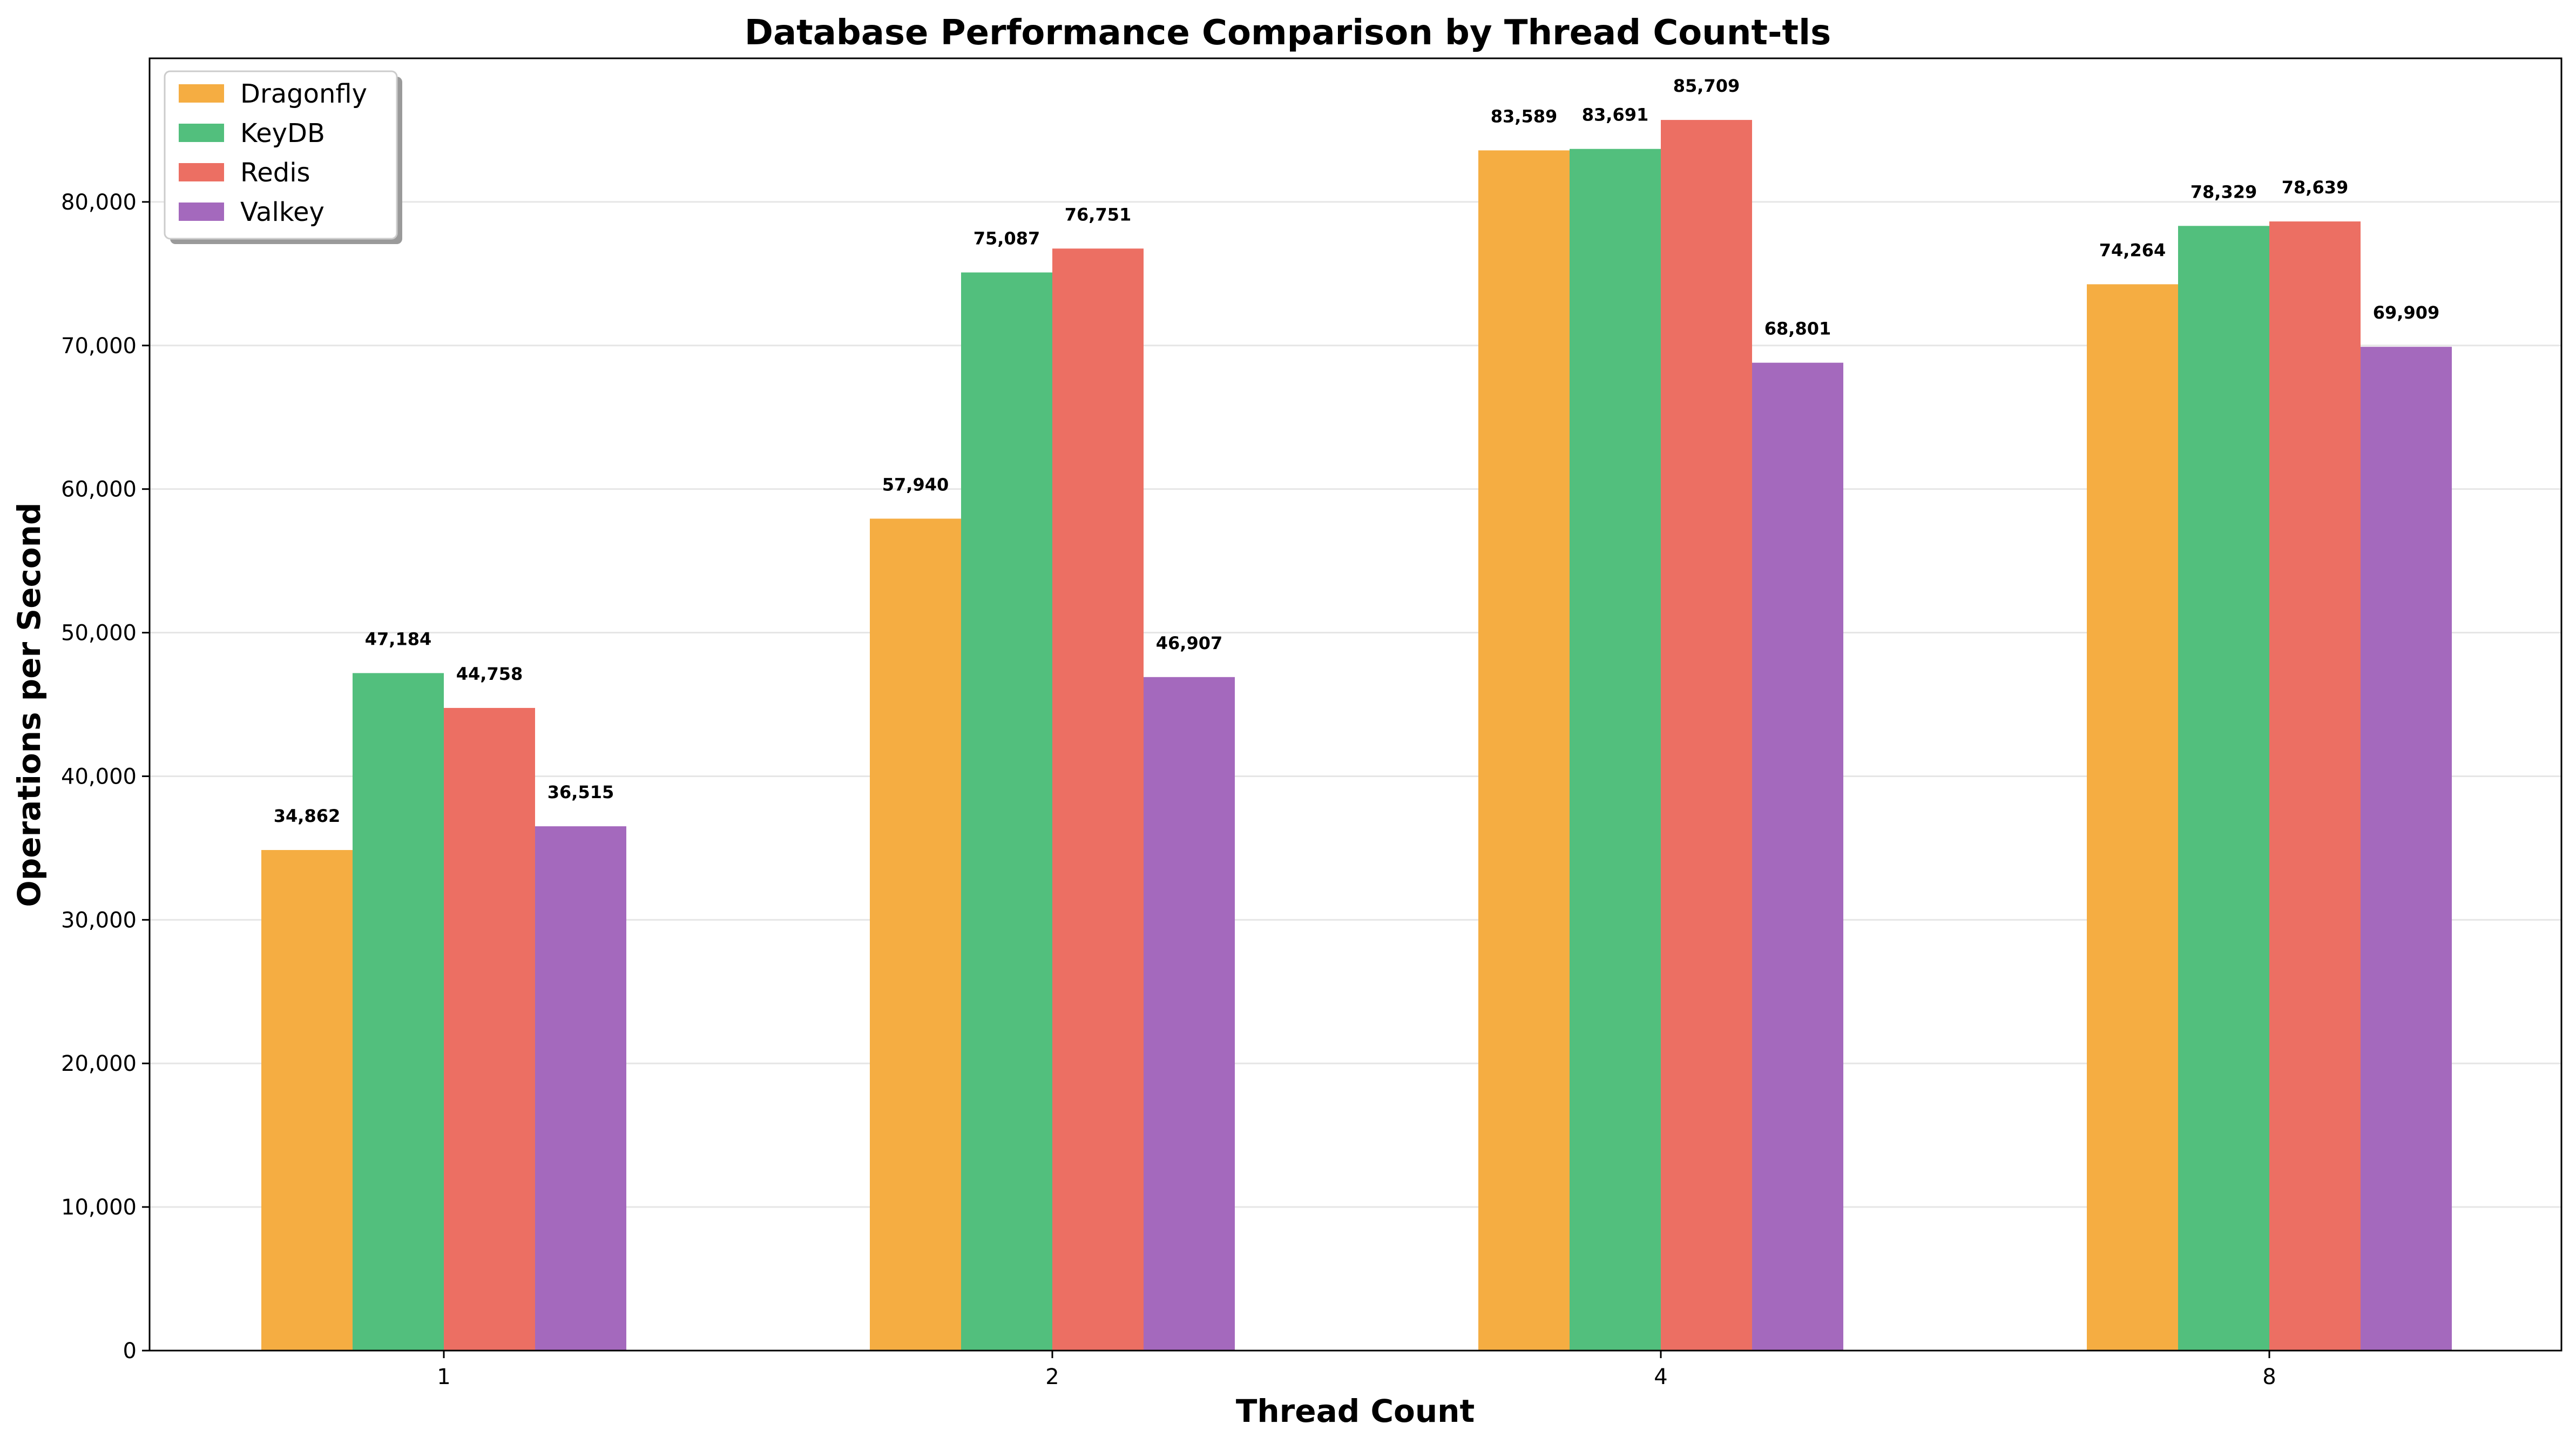  Describe the element at coordinates (30, 704) in the screenshot. I see `y-axis-label: Operations per Second` at that location.